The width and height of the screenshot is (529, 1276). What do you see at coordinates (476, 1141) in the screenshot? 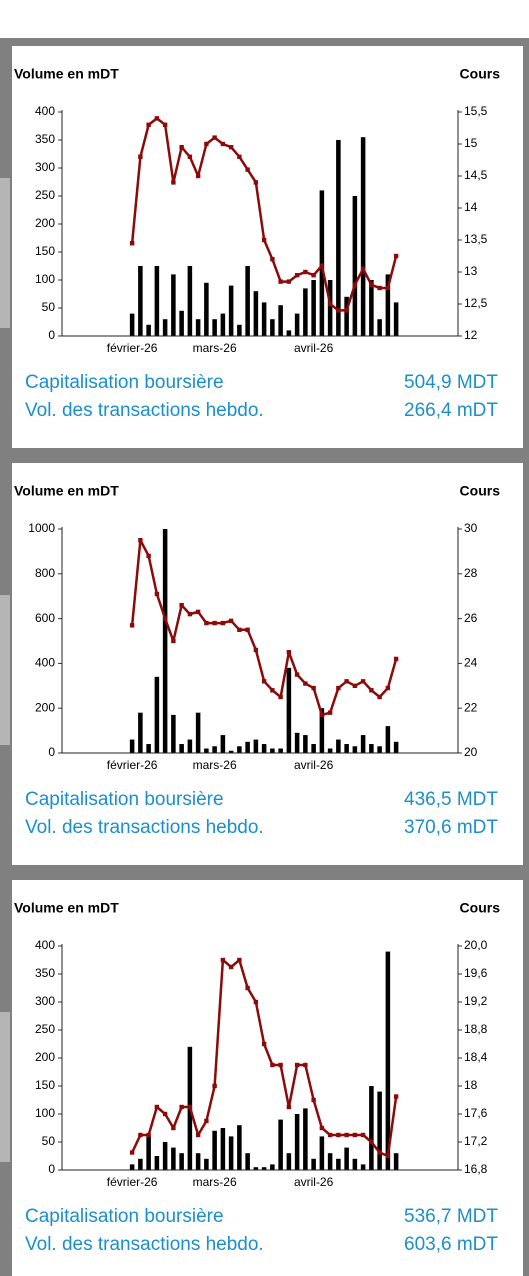
I see `y2-tick-label: 17,2` at bounding box center [476, 1141].